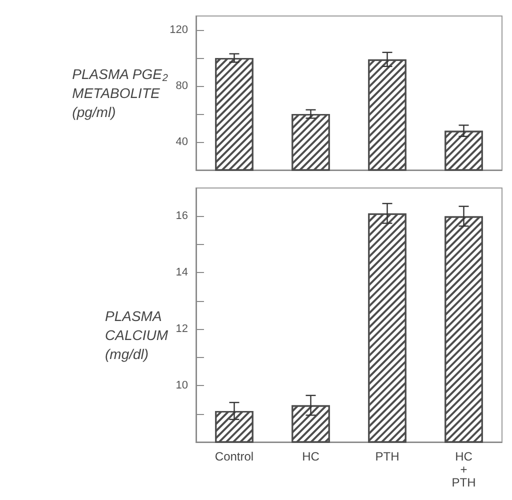  What do you see at coordinates (182, 329) in the screenshot?
I see `y-tick-label: 12` at bounding box center [182, 329].